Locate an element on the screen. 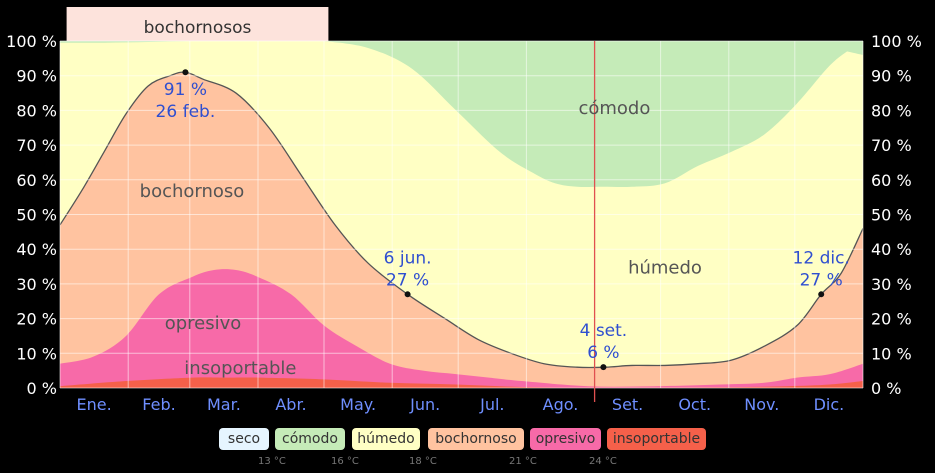  insoportable-area is located at coordinates (461, 382).